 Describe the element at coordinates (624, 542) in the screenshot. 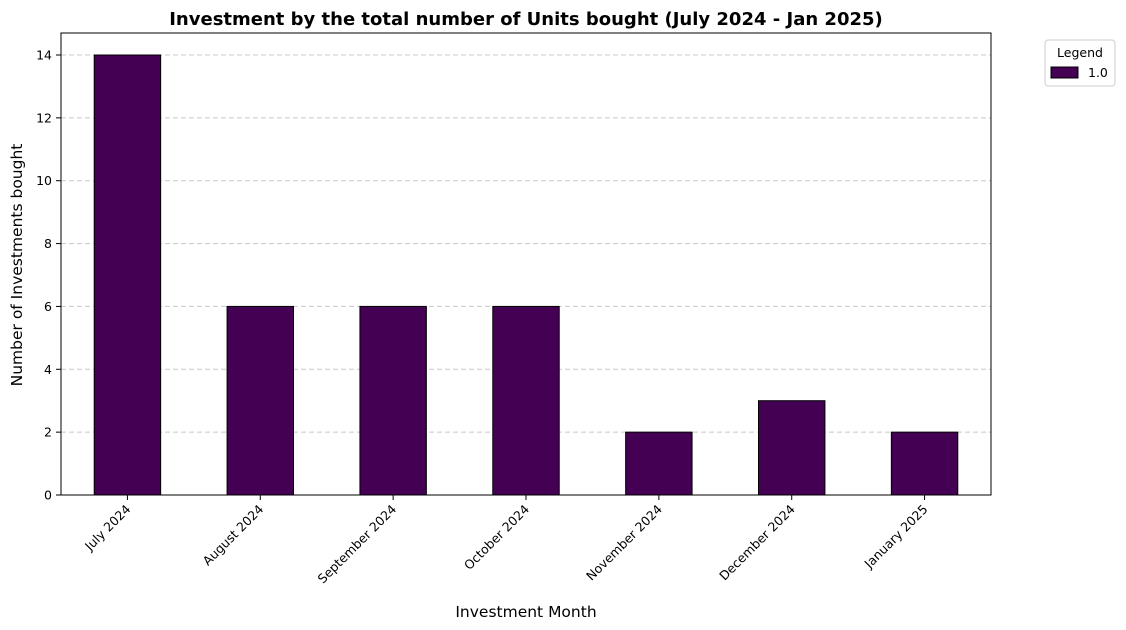

I see `x-tick-label: November 2024` at that location.